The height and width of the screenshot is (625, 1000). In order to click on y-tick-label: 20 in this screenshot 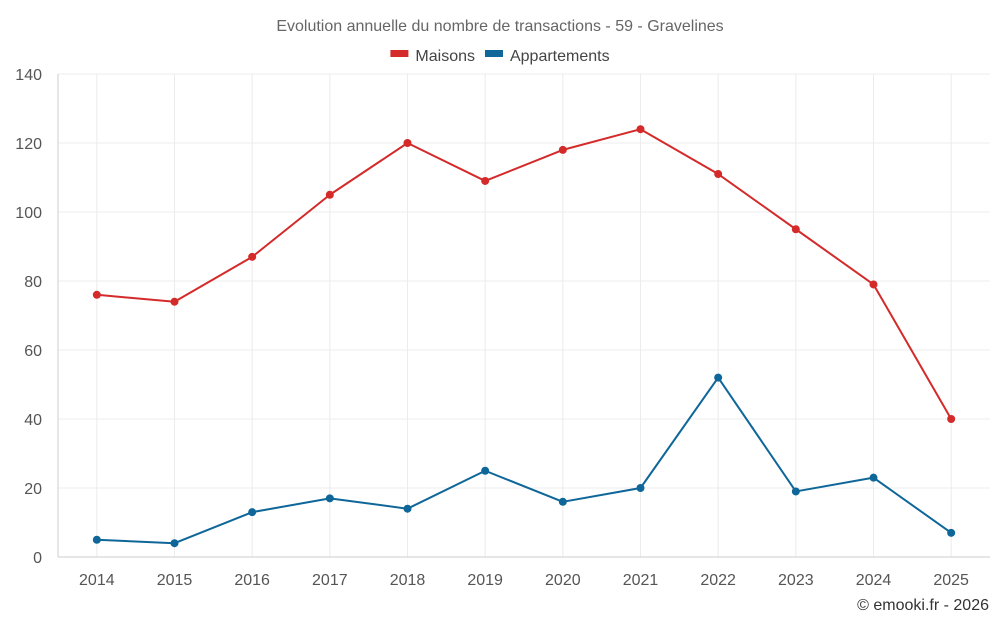, I will do `click(33, 489)`.